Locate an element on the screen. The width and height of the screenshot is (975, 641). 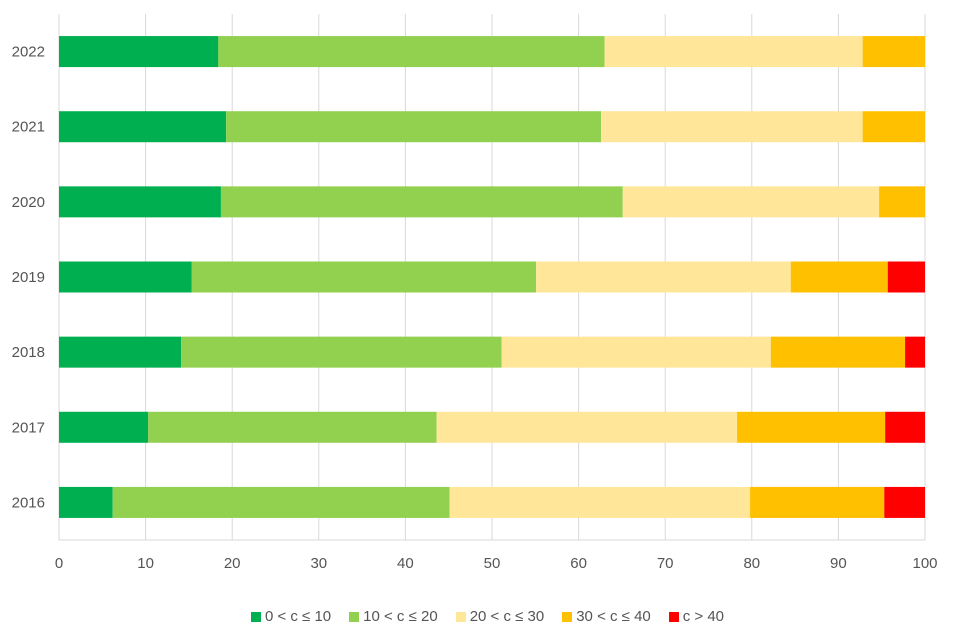
legend-item: 0 < c ≤ 10 is located at coordinates (291, 616).